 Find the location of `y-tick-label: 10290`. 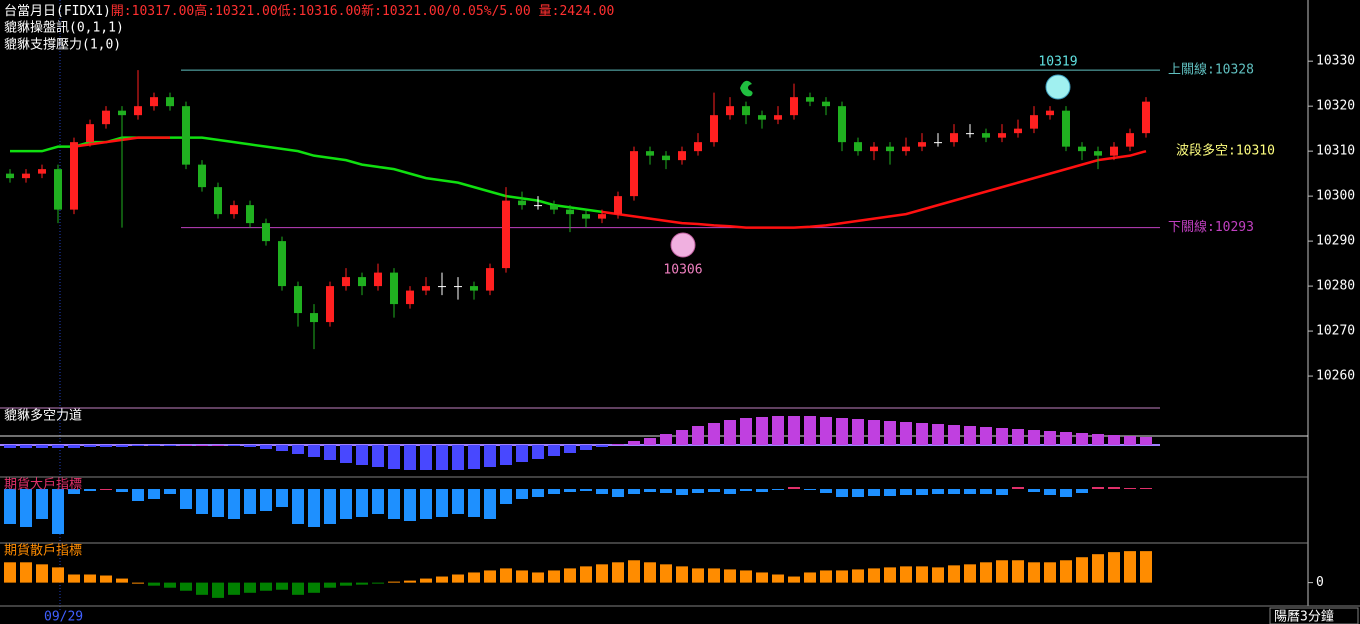

y-tick-label: 10290 is located at coordinates (1335, 241).